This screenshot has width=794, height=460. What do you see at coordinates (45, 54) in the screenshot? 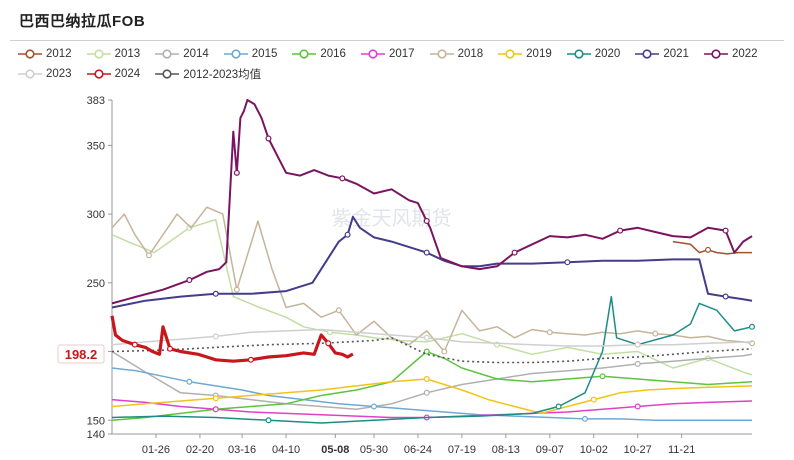
I see `legend-item-2012: 2012` at bounding box center [45, 54].